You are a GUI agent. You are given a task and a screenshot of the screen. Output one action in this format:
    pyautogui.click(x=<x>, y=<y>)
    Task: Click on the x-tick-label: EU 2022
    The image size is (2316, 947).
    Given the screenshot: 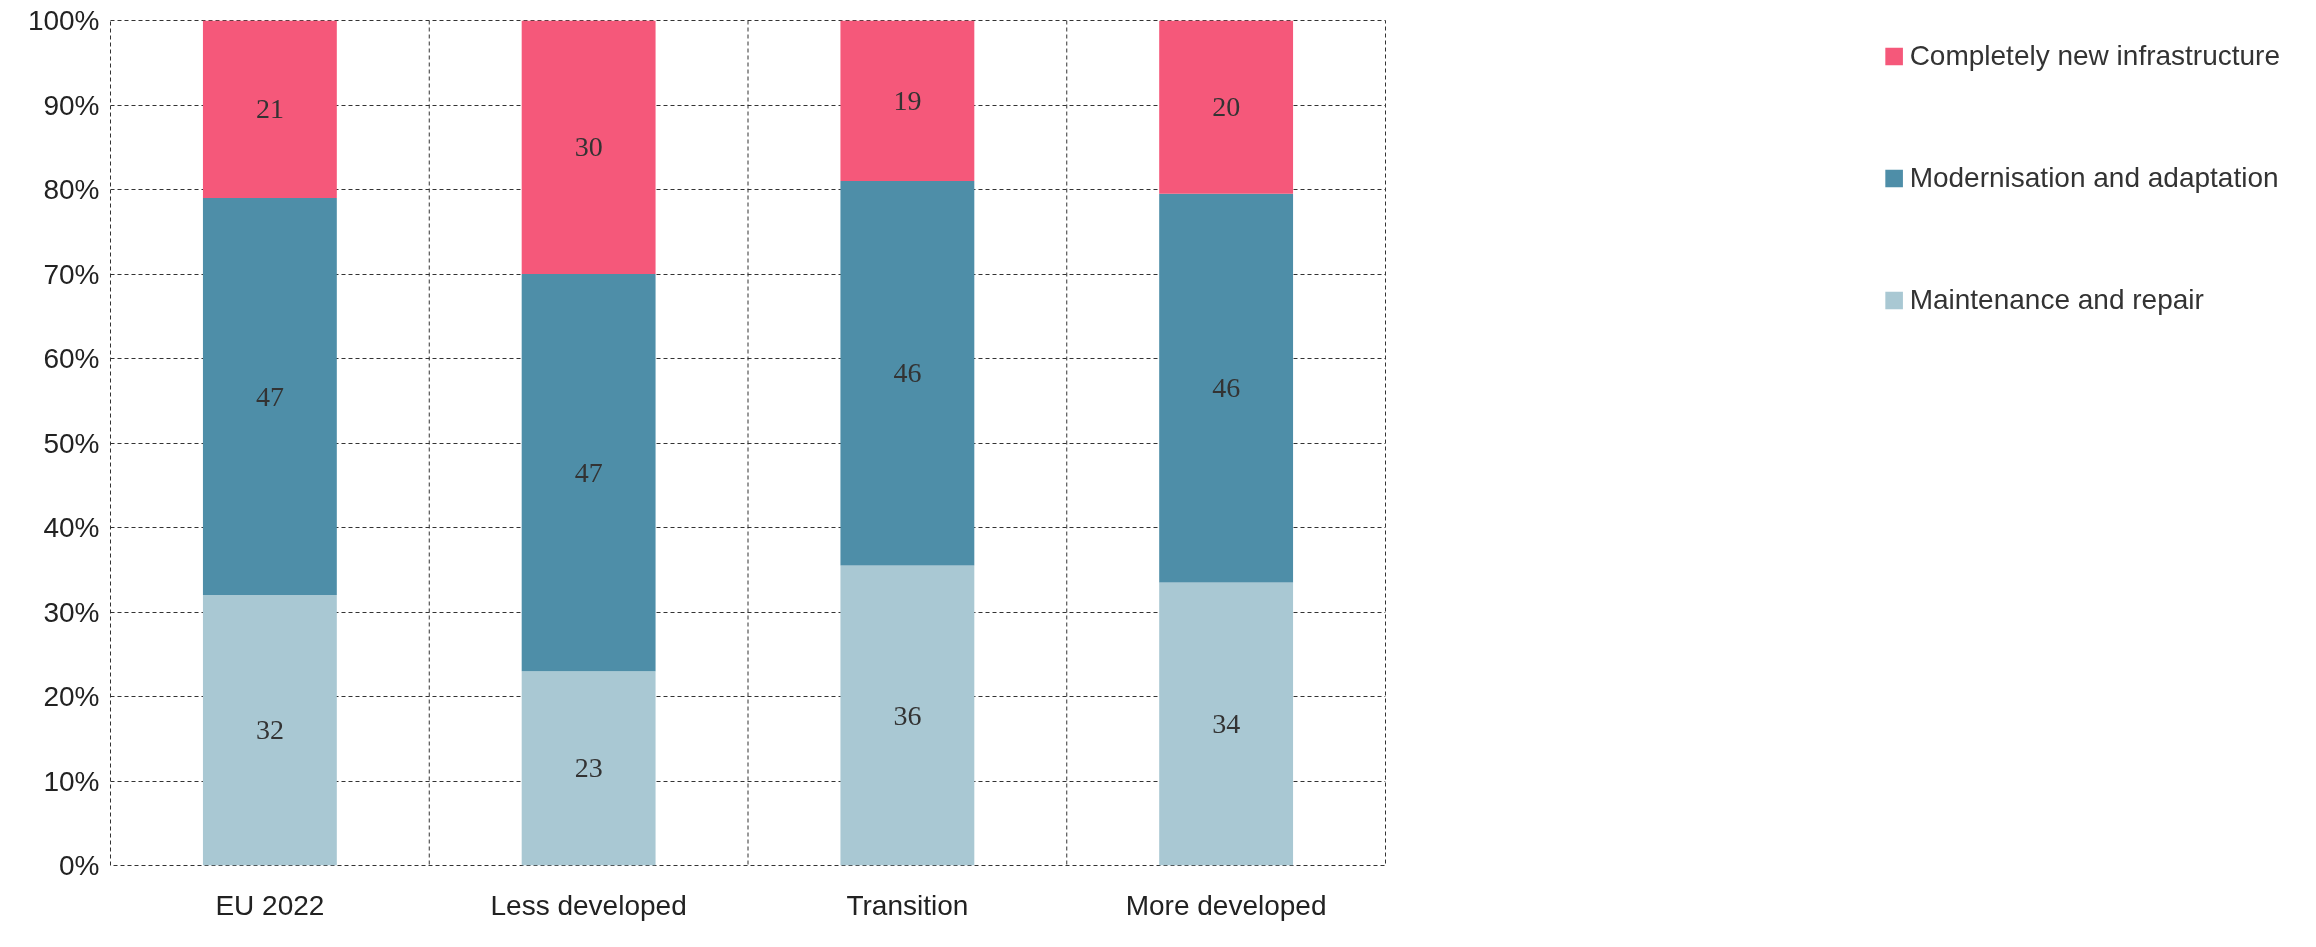 What is the action you would take?
    pyautogui.click(x=270, y=905)
    